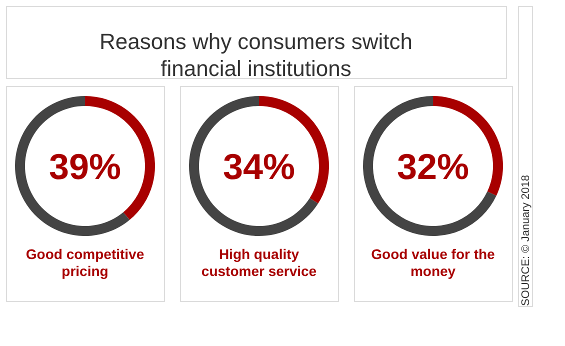  What do you see at coordinates (433, 166) in the screenshot?
I see `text: 32%` at bounding box center [433, 166].